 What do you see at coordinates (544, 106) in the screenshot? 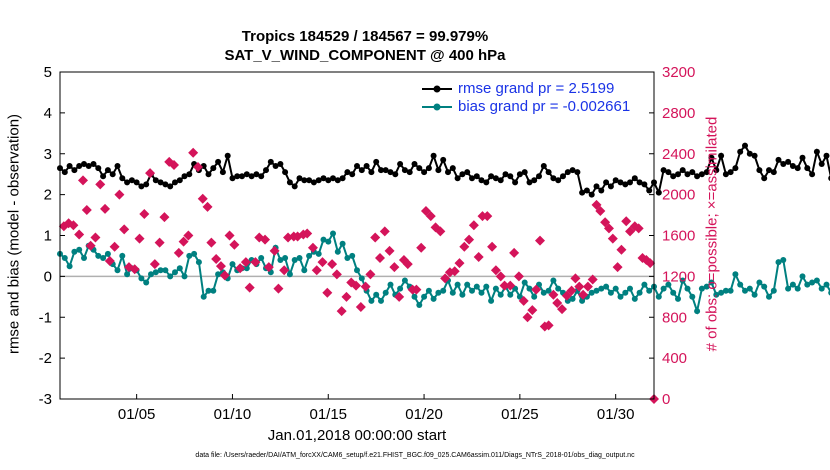
I see `legend-bias-label: bias grand pr = -0.002661` at bounding box center [544, 106].